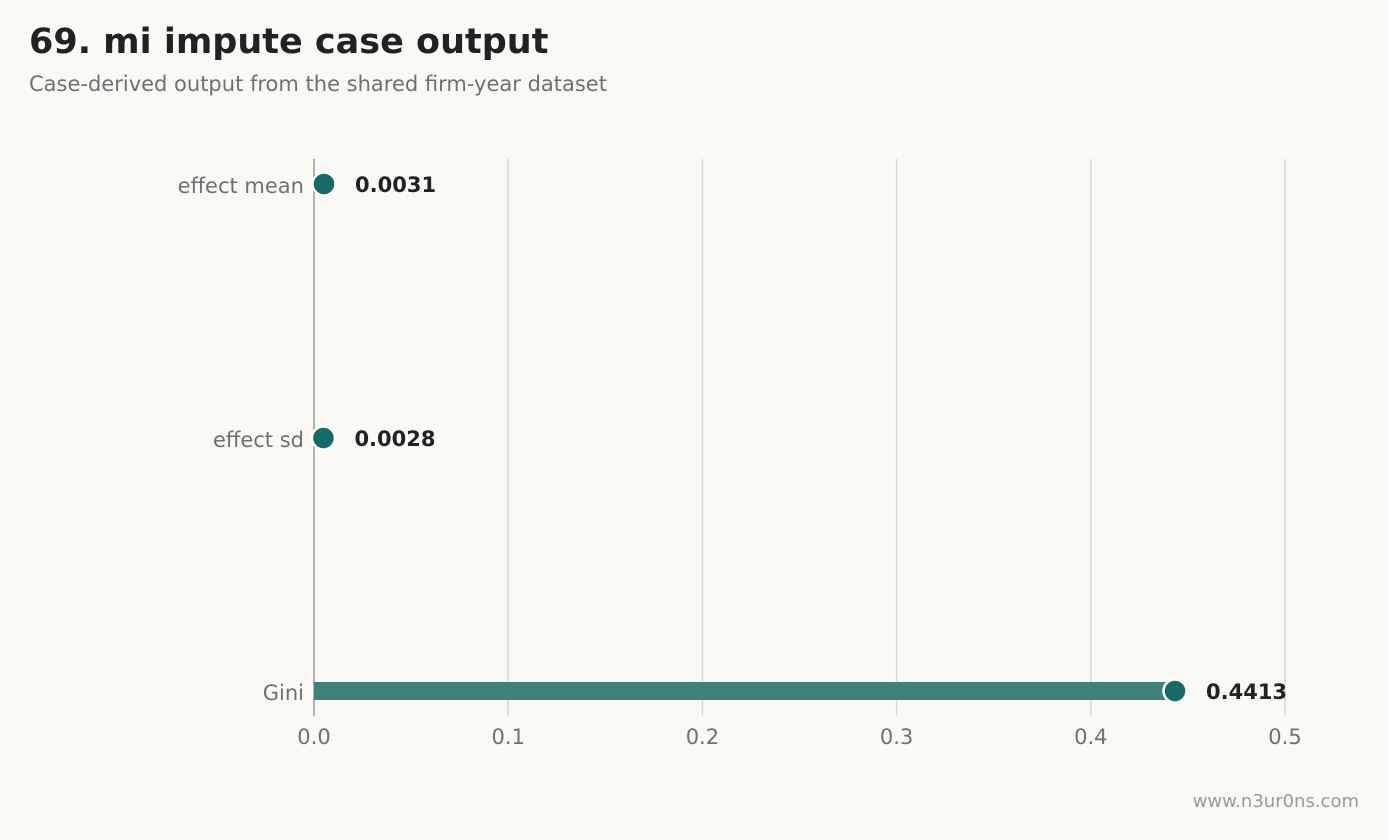 The image size is (1388, 840). Describe the element at coordinates (507, 737) in the screenshot. I see `x-tick-label: 0.1` at that location.